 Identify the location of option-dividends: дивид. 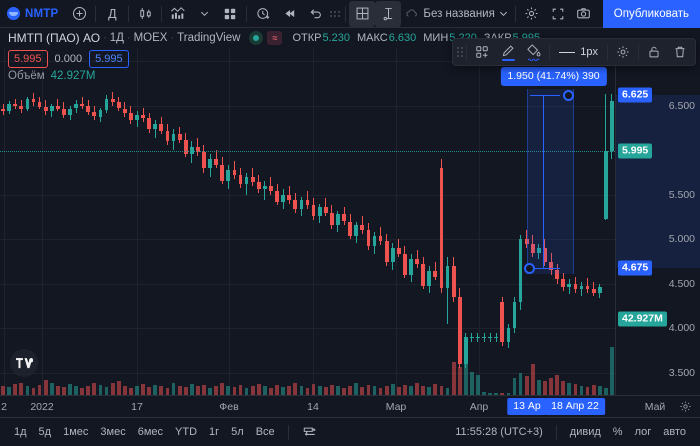
(585, 432).